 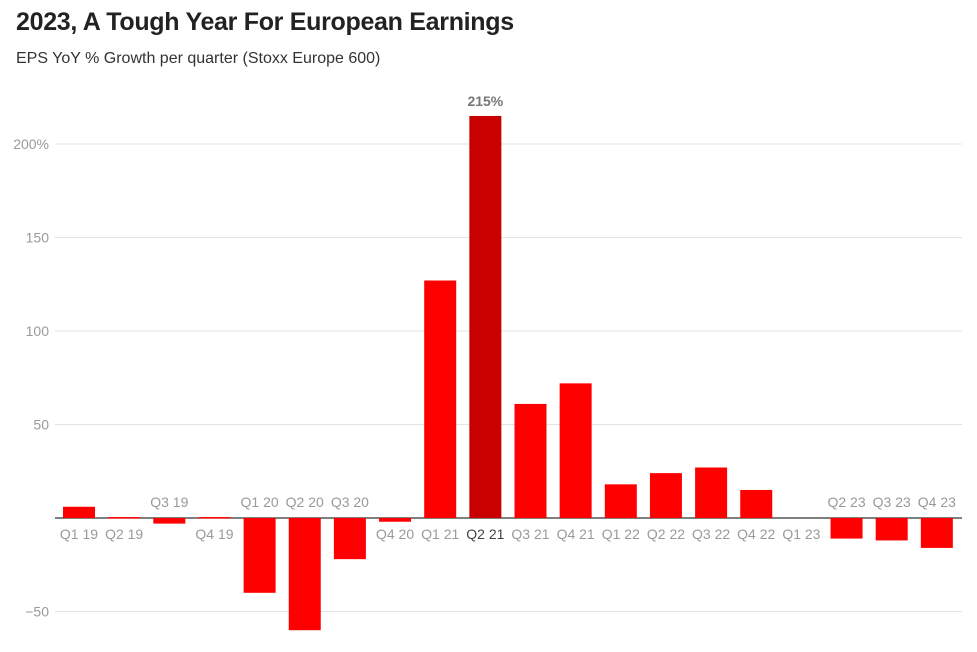 What do you see at coordinates (937, 502) in the screenshot?
I see `x-tick-label: Q4 23` at bounding box center [937, 502].